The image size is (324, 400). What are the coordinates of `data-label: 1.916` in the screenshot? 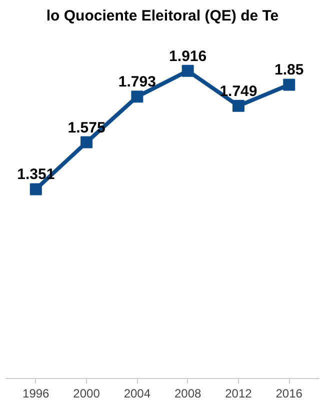 It's located at (188, 56).